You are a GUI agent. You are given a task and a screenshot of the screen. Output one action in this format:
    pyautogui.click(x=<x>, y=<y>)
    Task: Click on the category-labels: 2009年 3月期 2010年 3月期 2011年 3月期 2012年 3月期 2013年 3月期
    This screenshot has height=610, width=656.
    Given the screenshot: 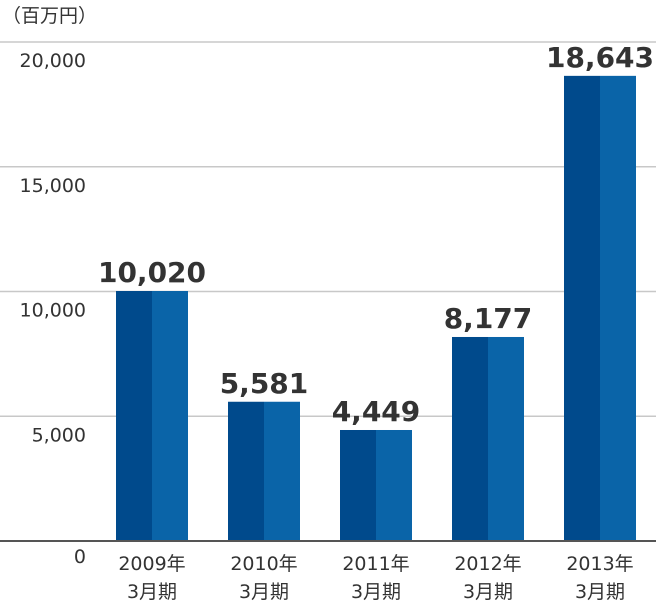 What is the action you would take?
    pyautogui.click(x=375, y=578)
    